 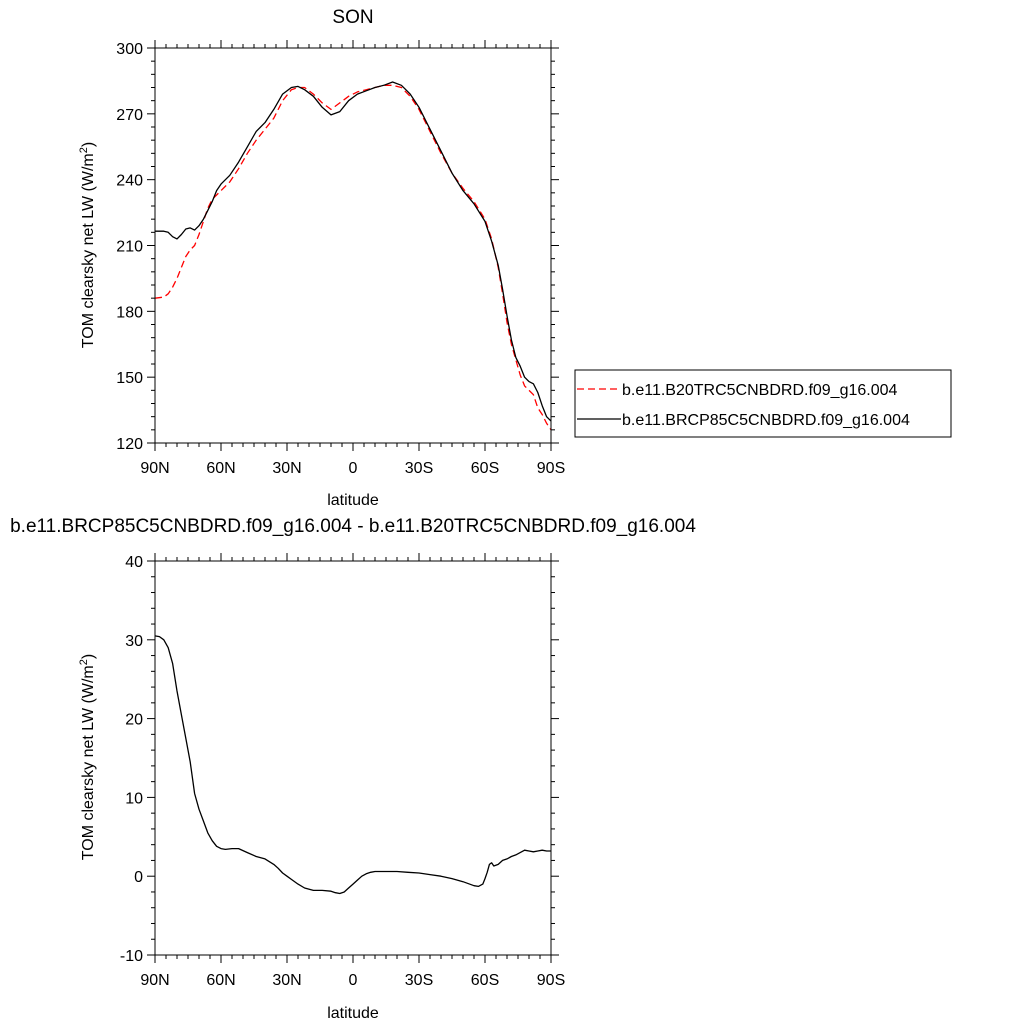 What do you see at coordinates (352, 17) in the screenshot?
I see `chart-top-title: SON` at bounding box center [352, 17].